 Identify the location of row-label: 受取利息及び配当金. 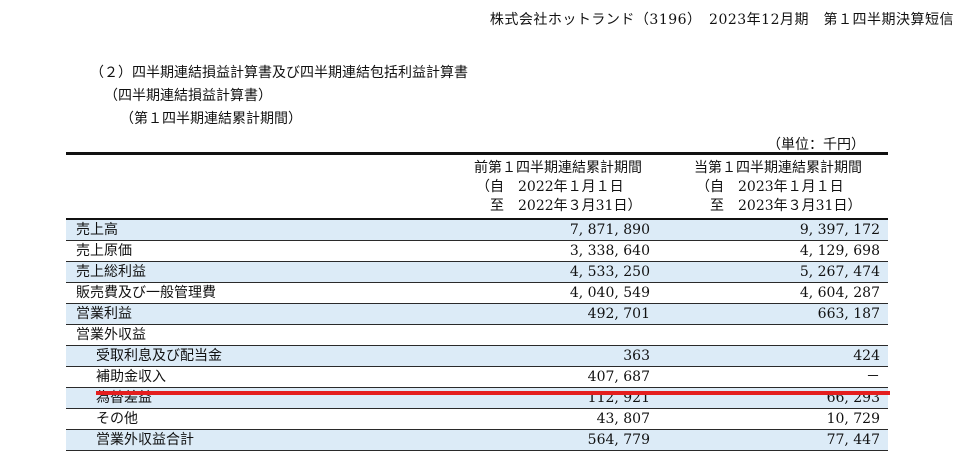
(159, 356).